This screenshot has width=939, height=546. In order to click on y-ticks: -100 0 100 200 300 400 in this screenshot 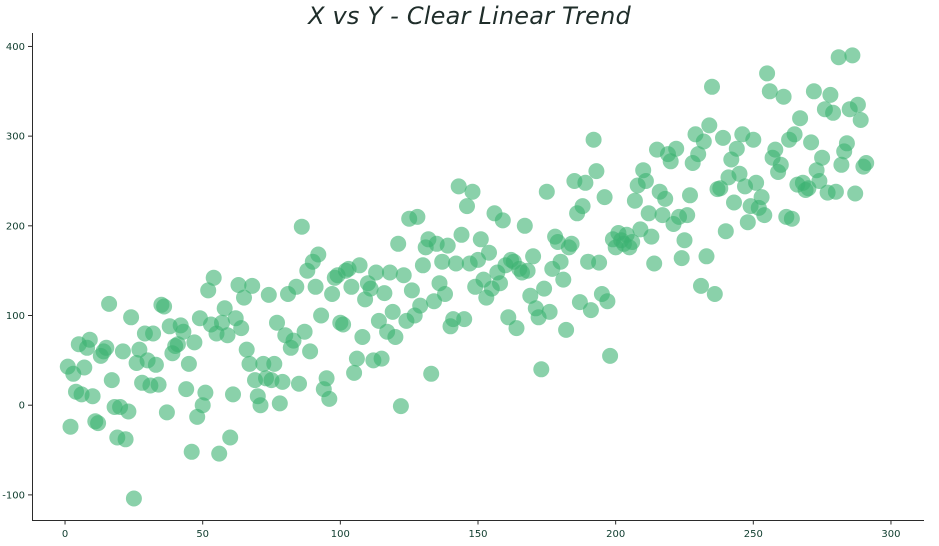, I will do `click(17, 271)`.